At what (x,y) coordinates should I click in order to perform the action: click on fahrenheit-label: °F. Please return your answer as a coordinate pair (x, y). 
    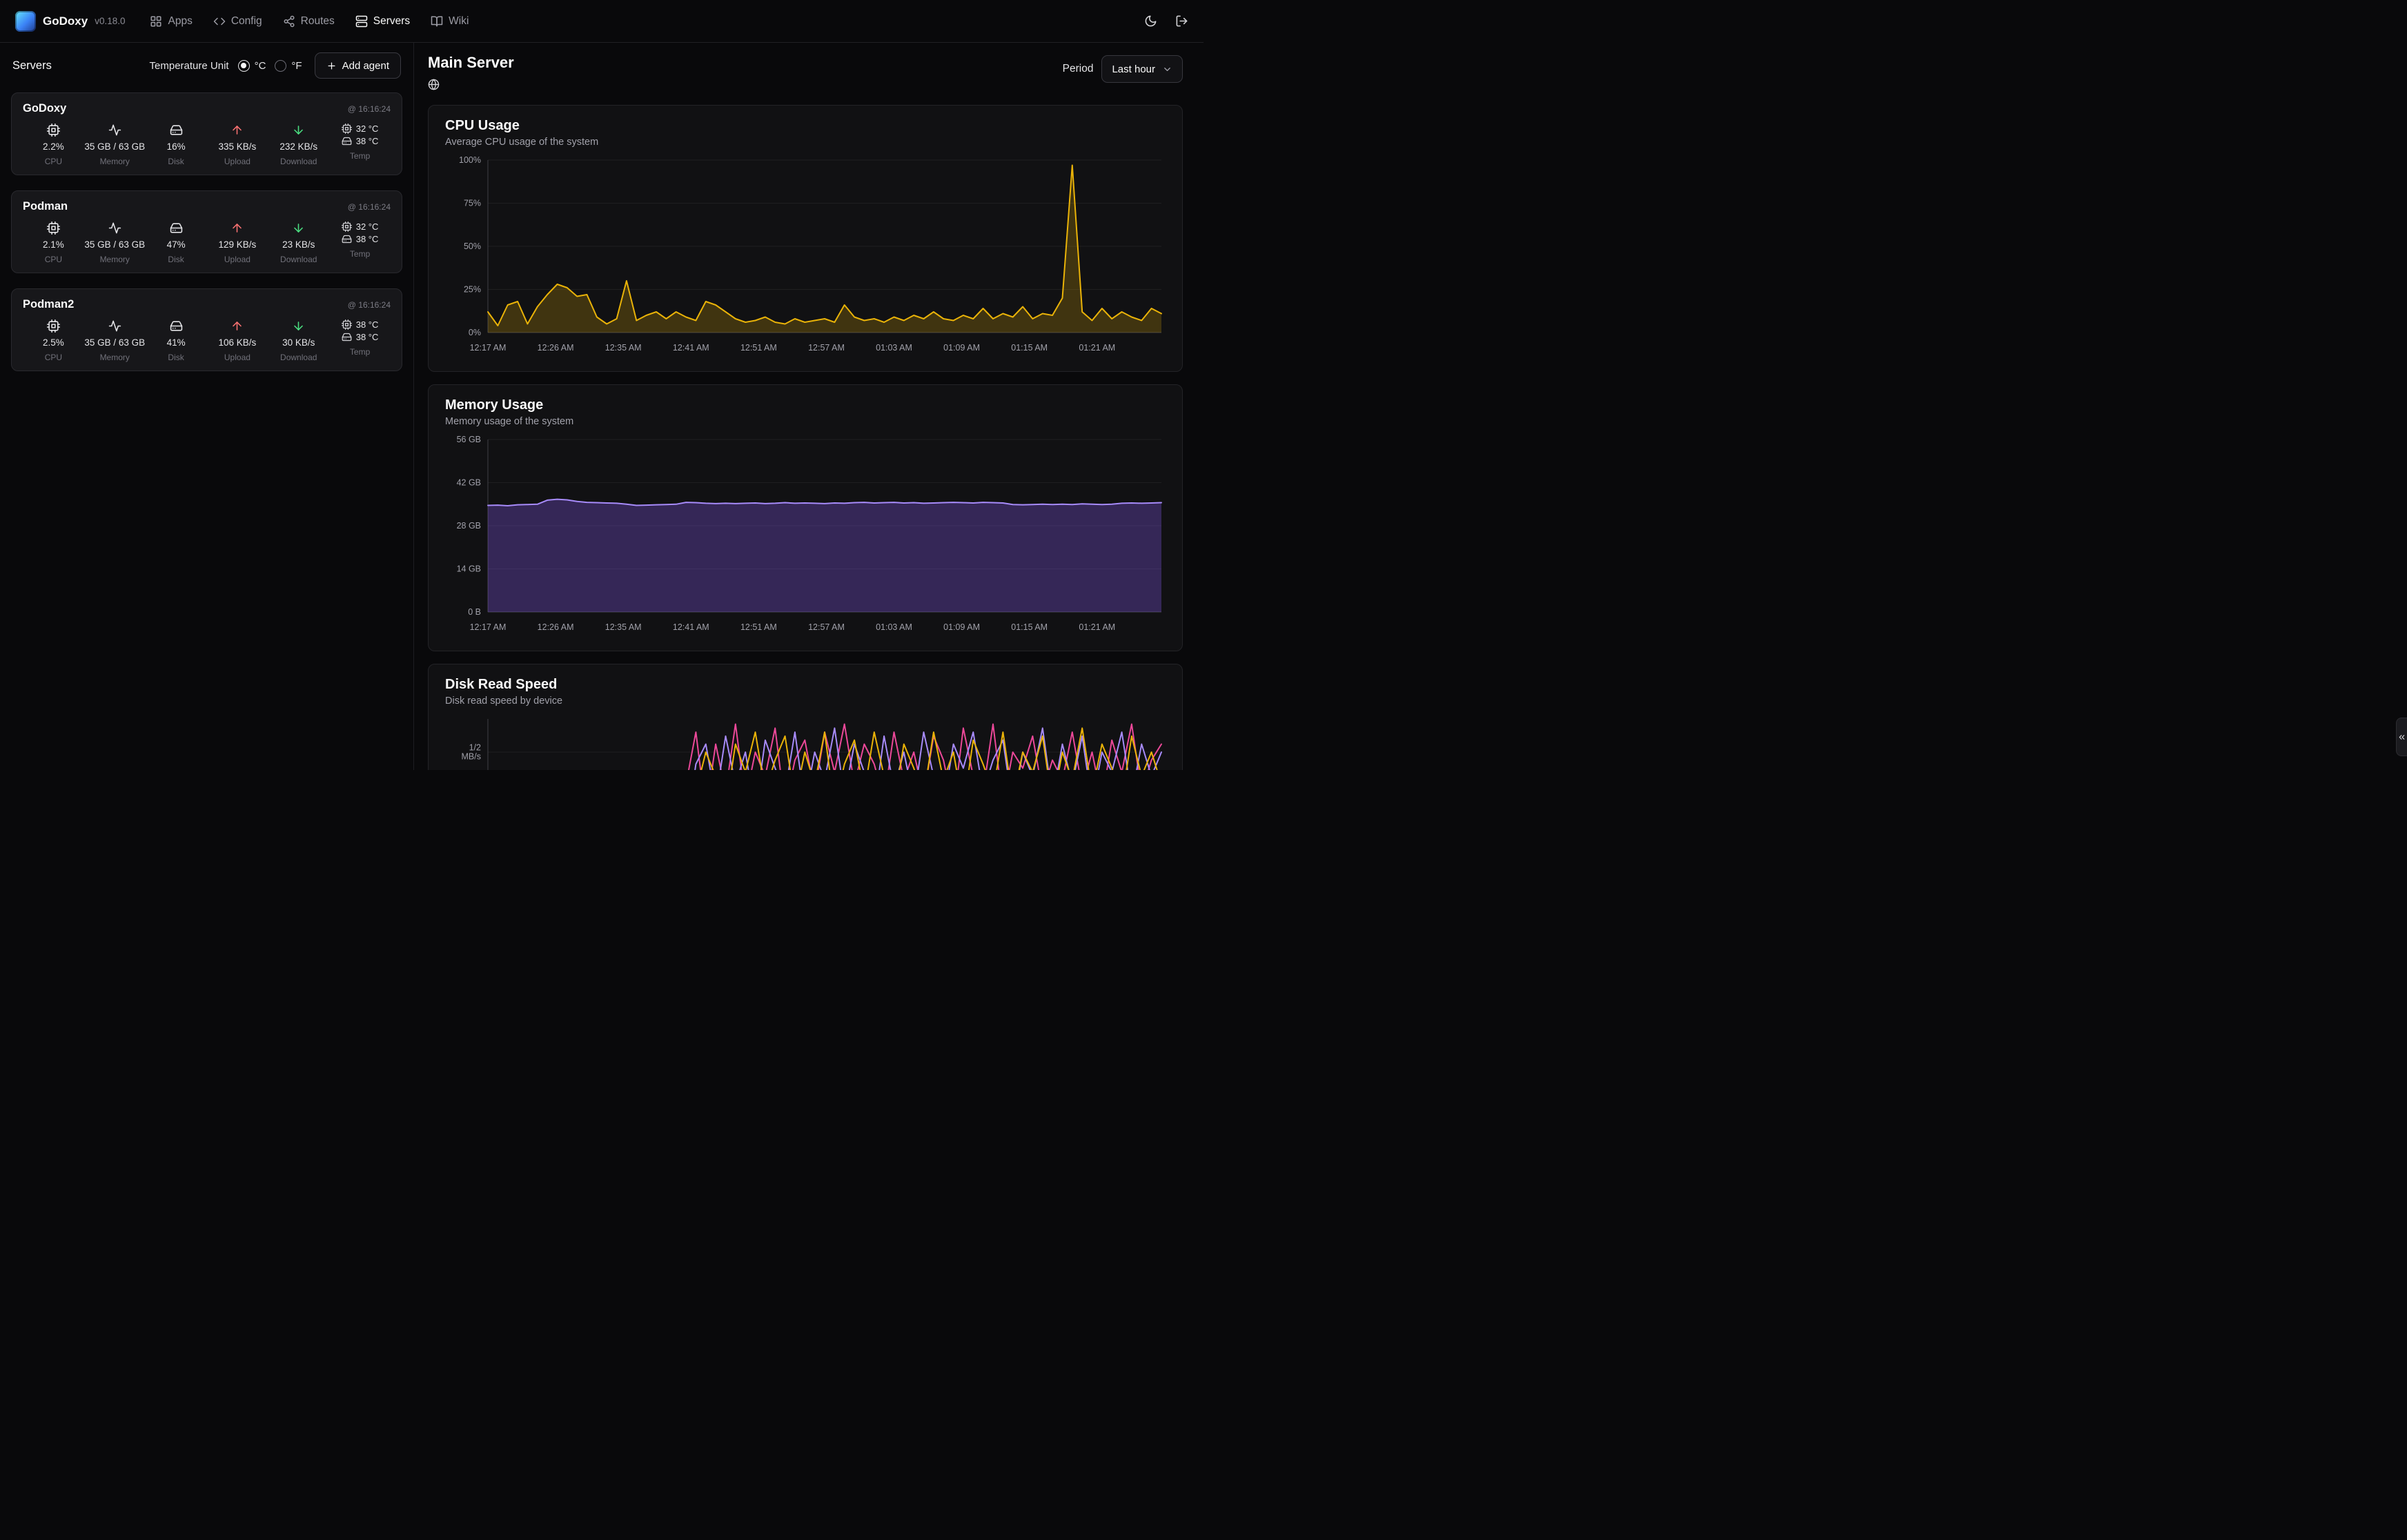
    Looking at the image, I should click on (296, 66).